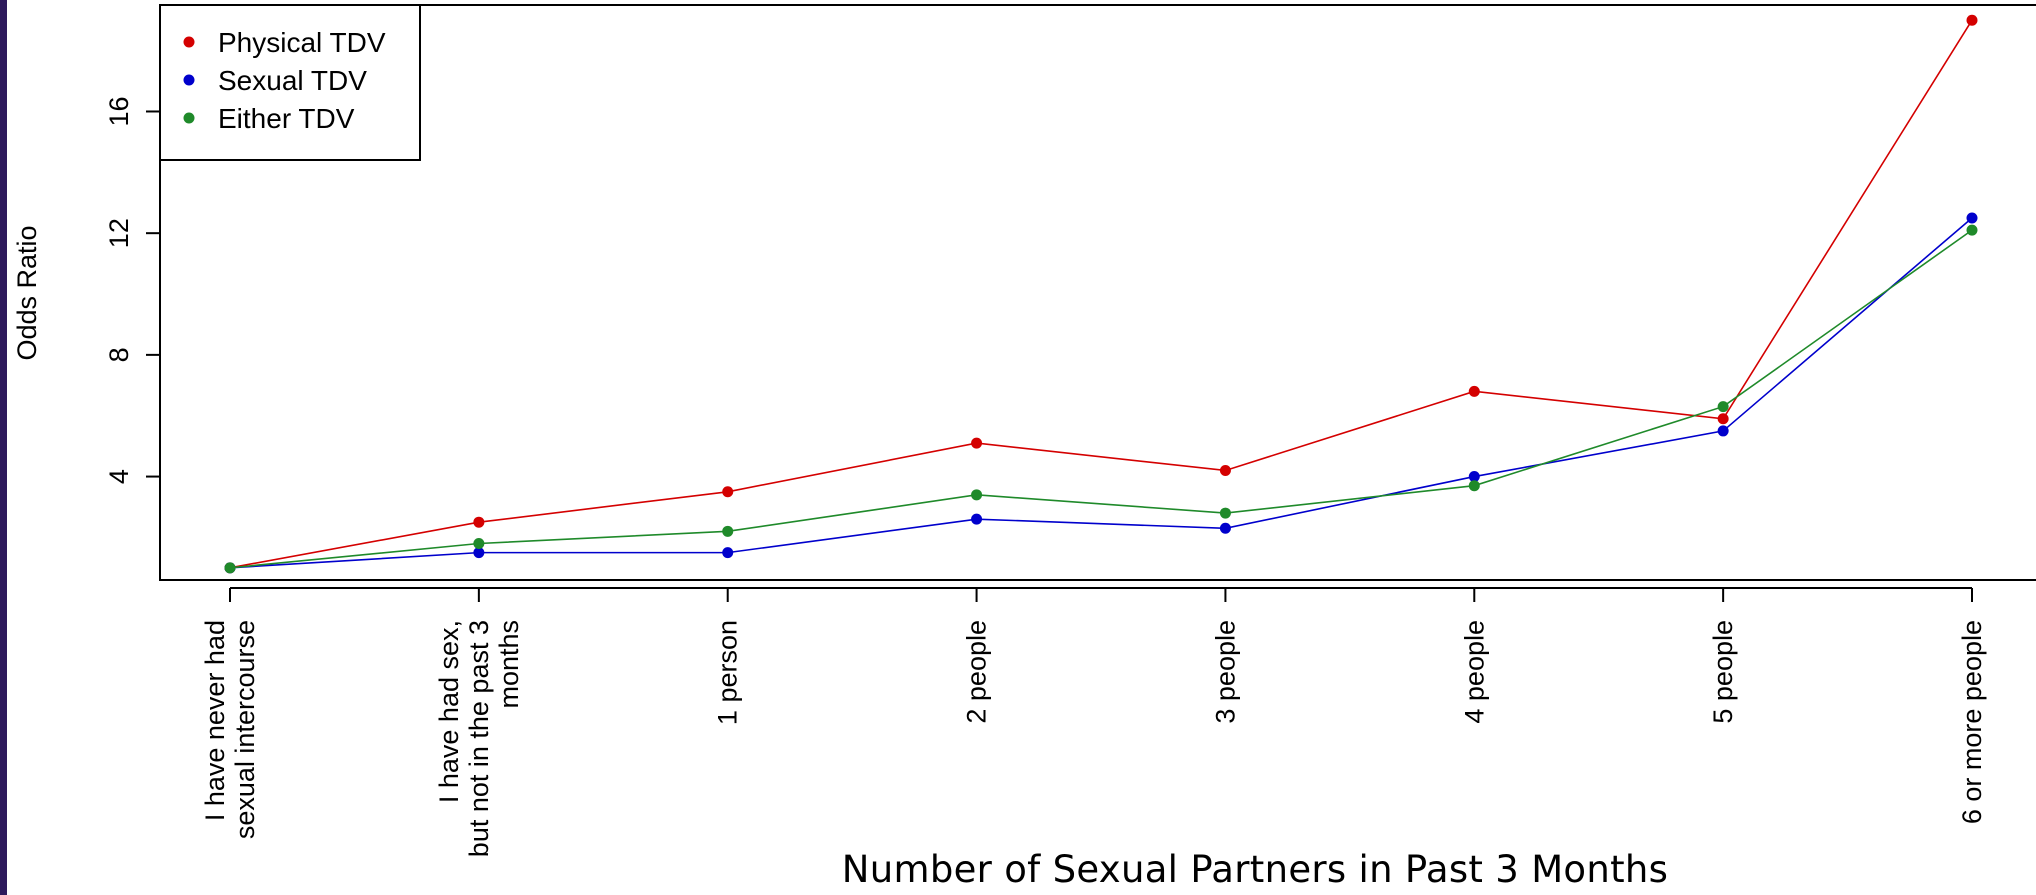  Describe the element at coordinates (119, 476) in the screenshot. I see `y-tick-label-4: 4` at that location.